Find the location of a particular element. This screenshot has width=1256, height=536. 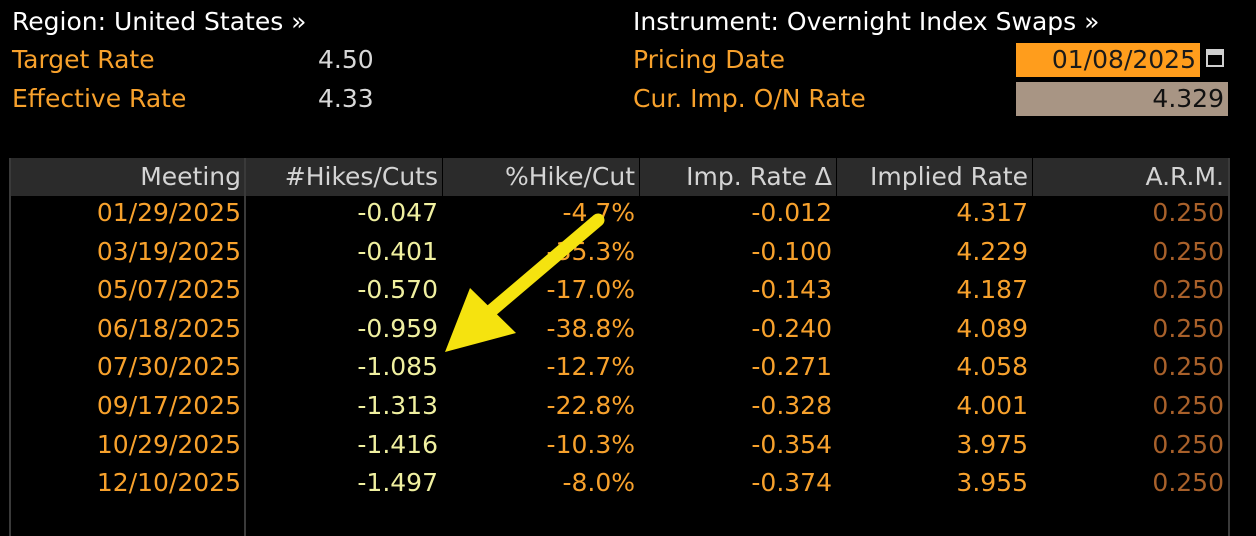

region-link: Region: United States » is located at coordinates (159, 21).